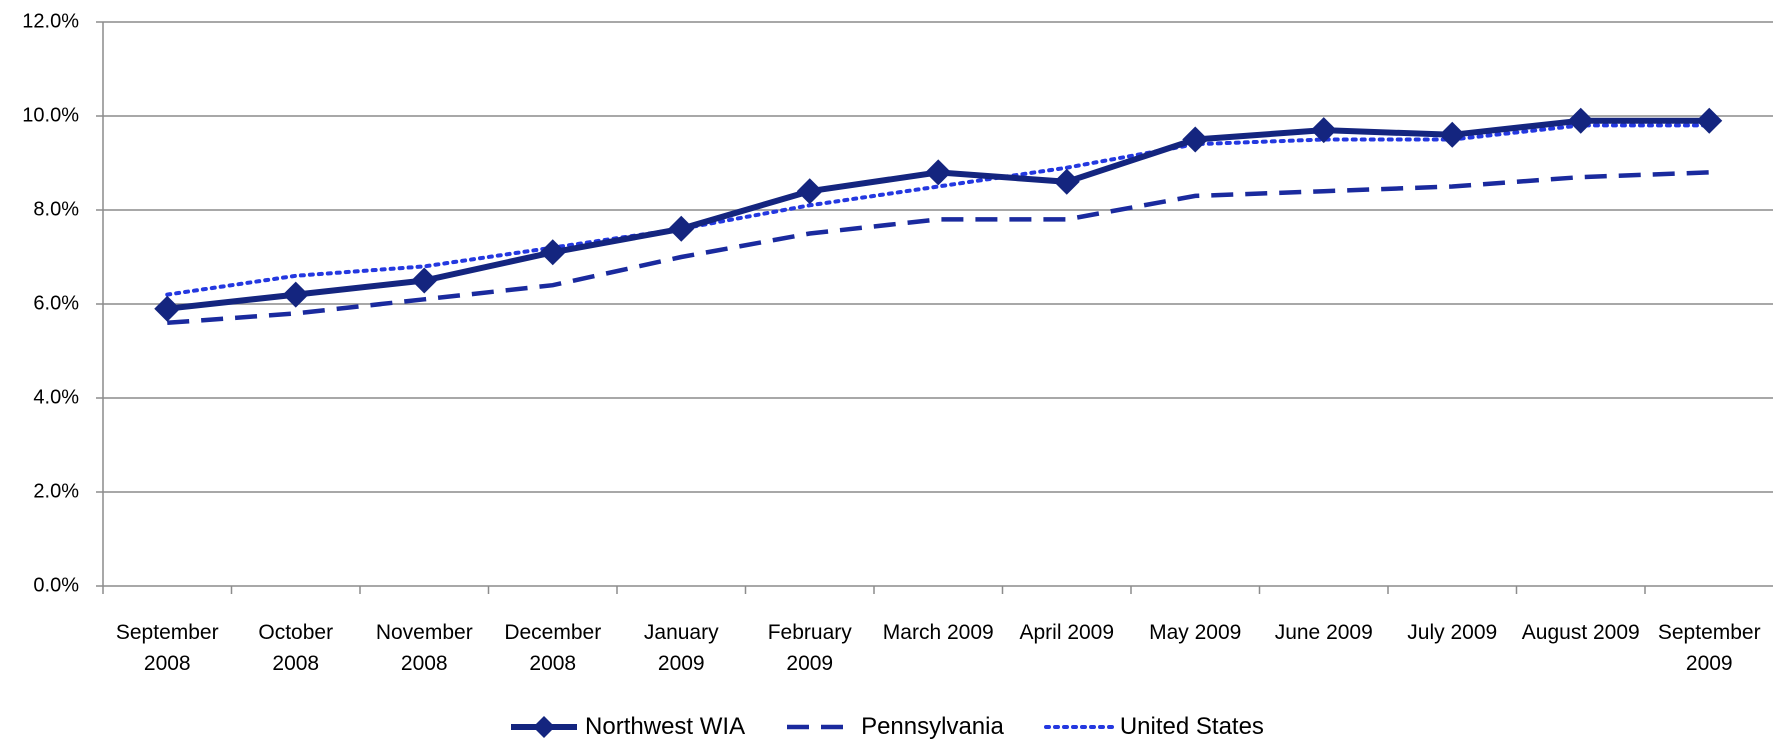 Image resolution: width=1773 pixels, height=743 pixels. What do you see at coordinates (56, 491) in the screenshot?
I see `y-tick-label: 2.0%` at bounding box center [56, 491].